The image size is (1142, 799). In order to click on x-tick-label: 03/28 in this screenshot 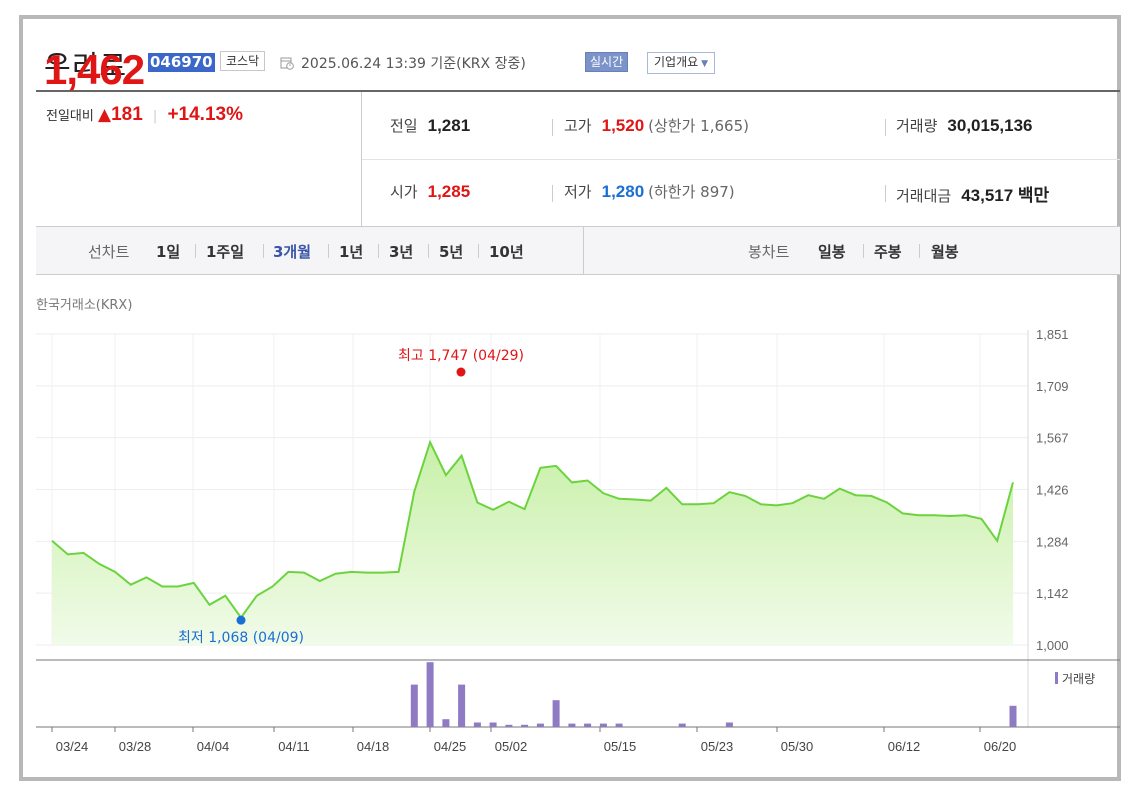, I will do `click(135, 746)`.